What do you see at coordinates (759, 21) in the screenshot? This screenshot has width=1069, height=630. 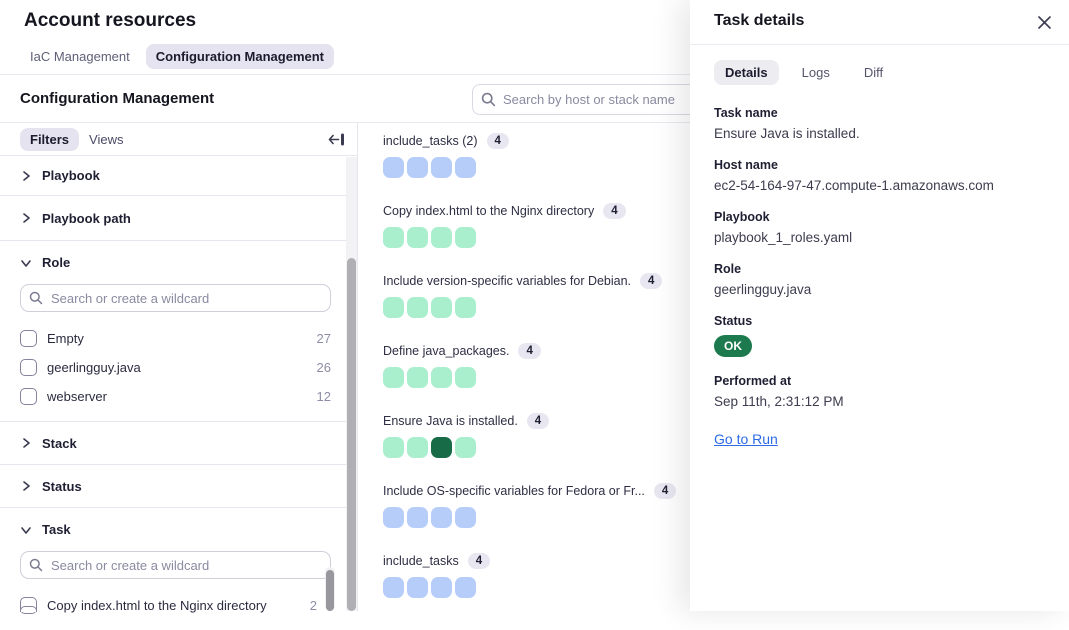 I see `task-details-title: Task details` at bounding box center [759, 21].